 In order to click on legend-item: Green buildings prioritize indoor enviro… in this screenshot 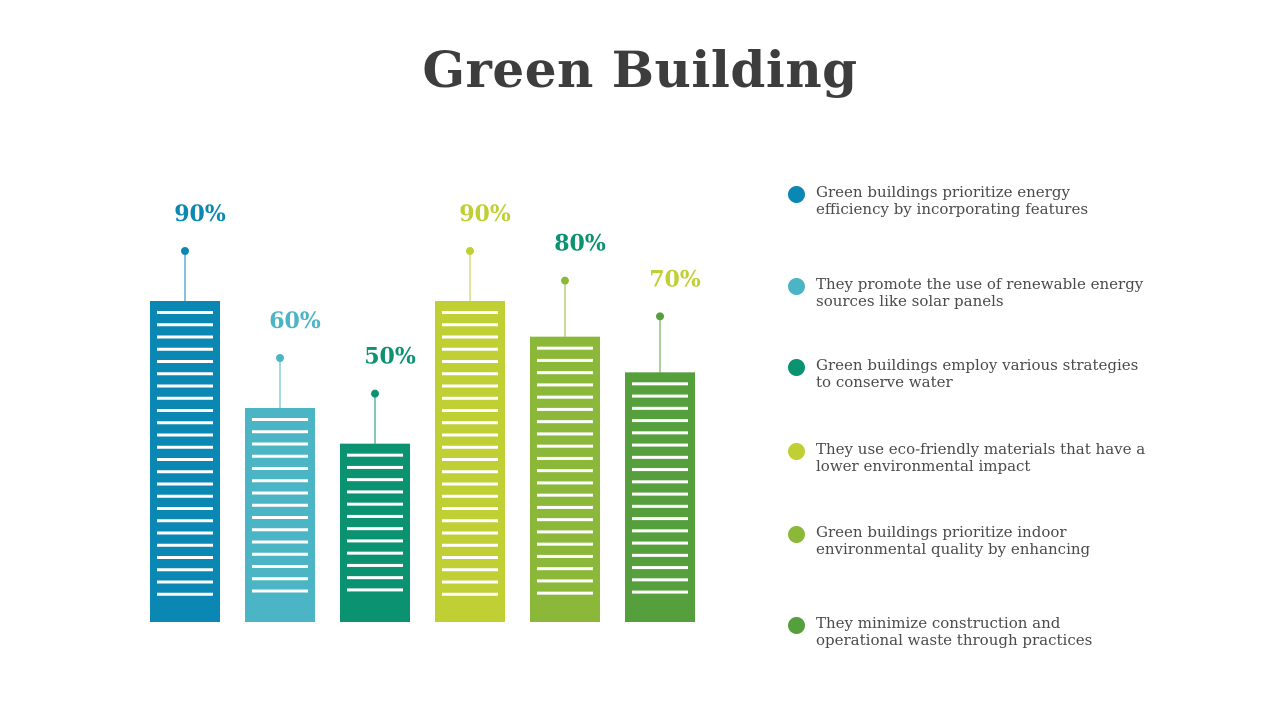, I will do `click(968, 554)`.